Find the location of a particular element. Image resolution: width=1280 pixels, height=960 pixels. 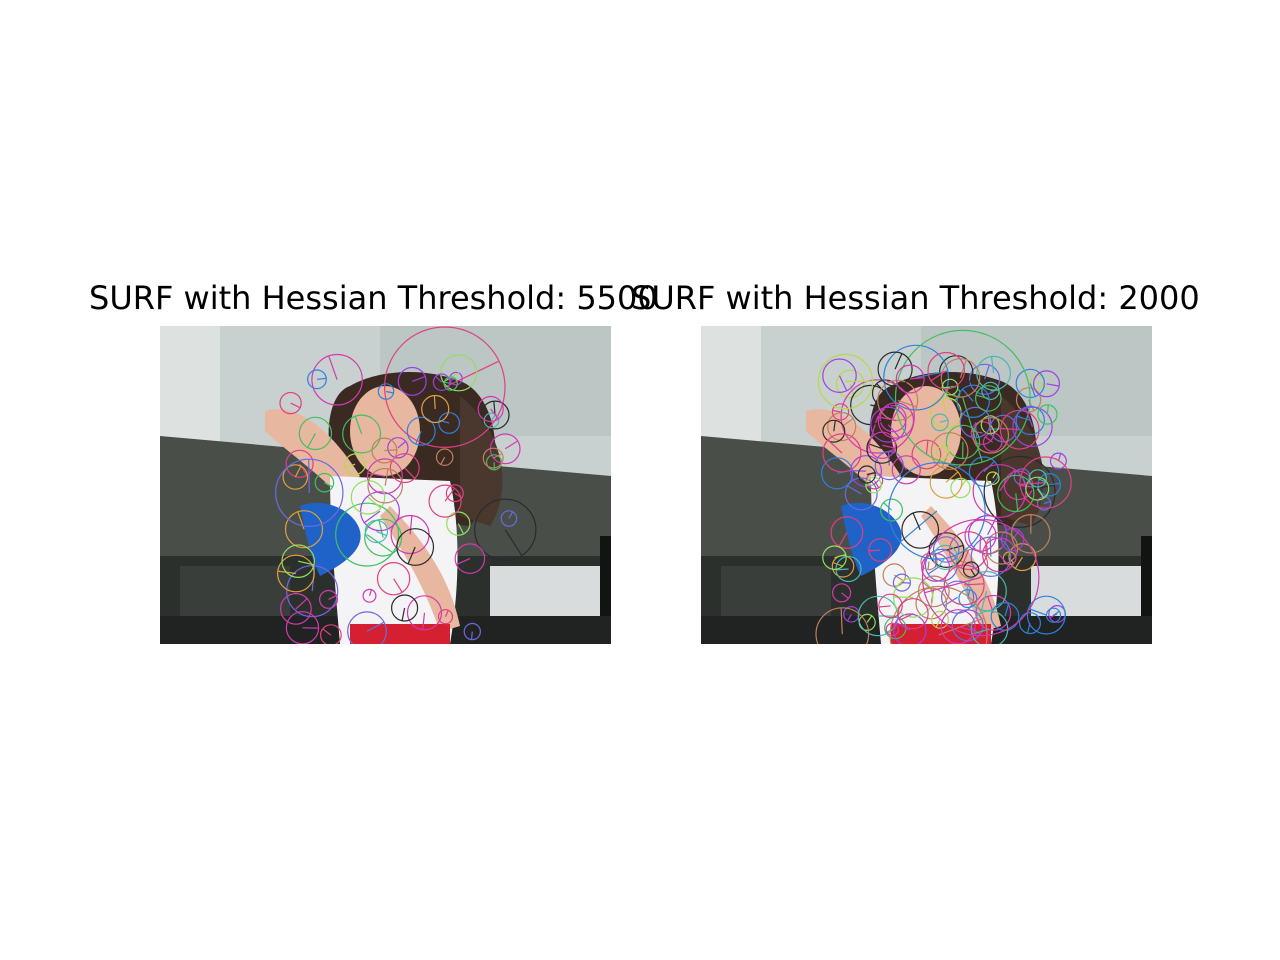

right-surf-image-panel is located at coordinates (926, 485).